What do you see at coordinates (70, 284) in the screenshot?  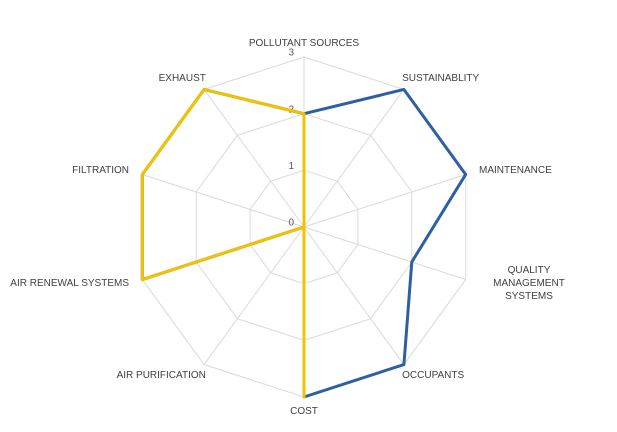 I see `category-label: AIR RENEWAL SYSTEMS` at bounding box center [70, 284].